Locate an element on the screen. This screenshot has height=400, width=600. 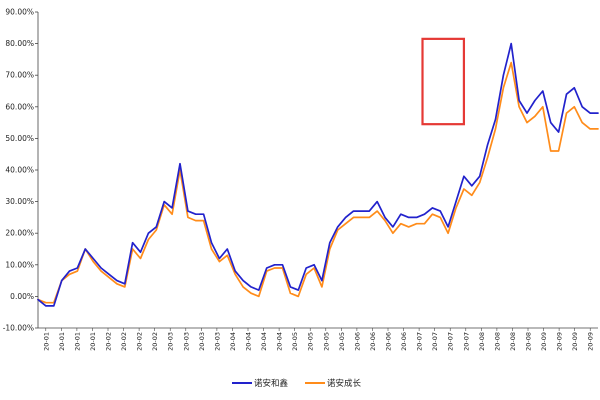
y-tick-label: 30.00% is located at coordinates (19, 201).